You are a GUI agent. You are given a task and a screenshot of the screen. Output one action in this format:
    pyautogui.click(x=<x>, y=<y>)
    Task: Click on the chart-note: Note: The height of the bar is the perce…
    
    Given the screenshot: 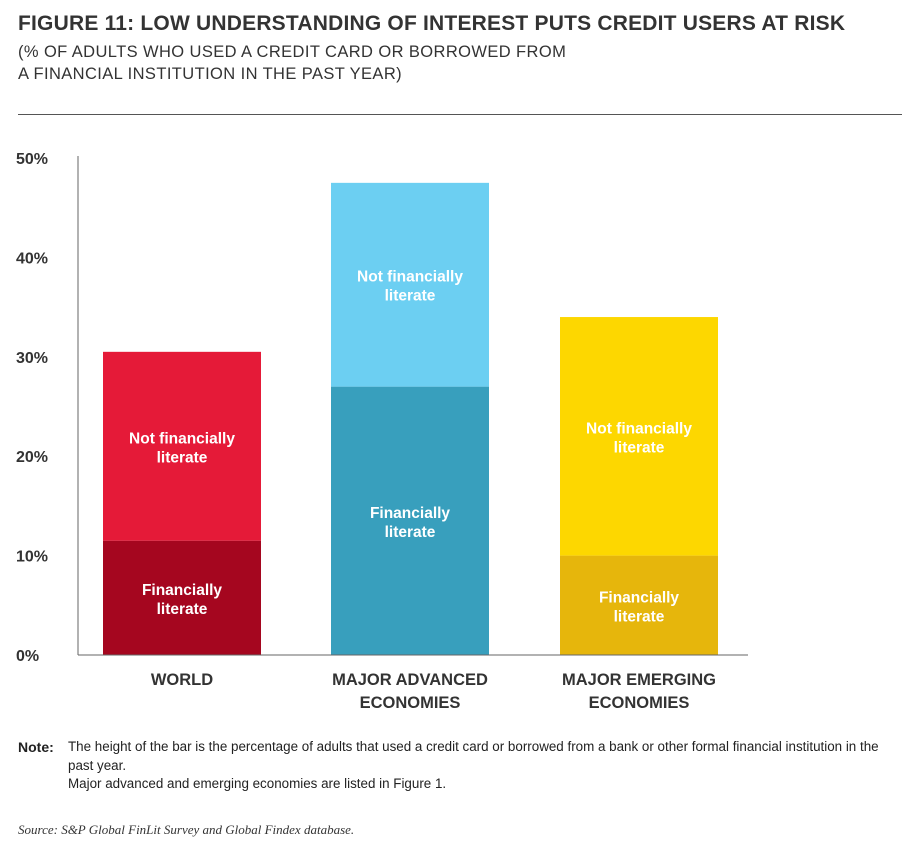 What is the action you would take?
    pyautogui.click(x=458, y=766)
    